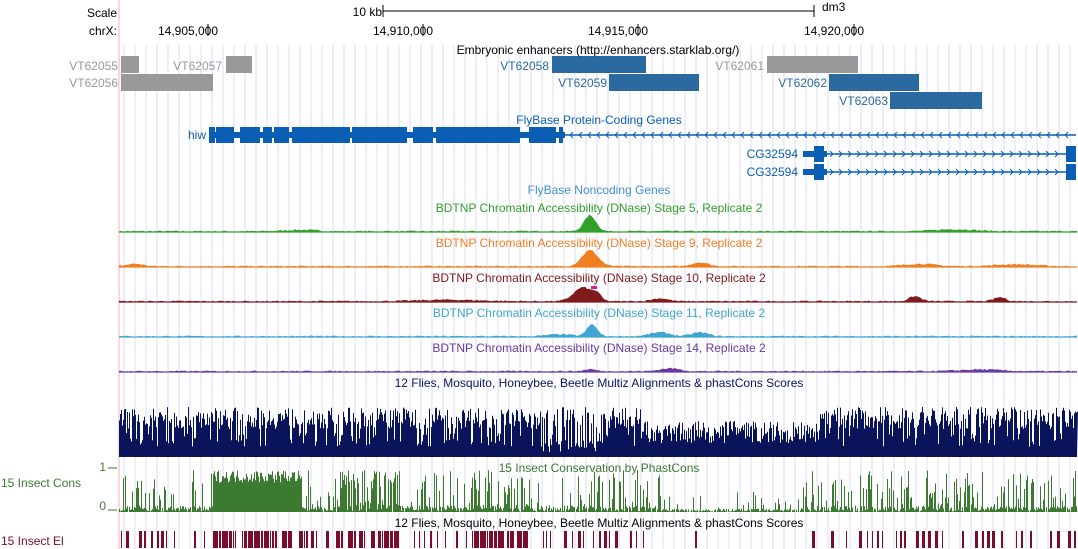 Image resolution: width=1078 pixels, height=549 pixels. What do you see at coordinates (802, 83) in the screenshot?
I see `enhancer-label: VT62062` at bounding box center [802, 83].